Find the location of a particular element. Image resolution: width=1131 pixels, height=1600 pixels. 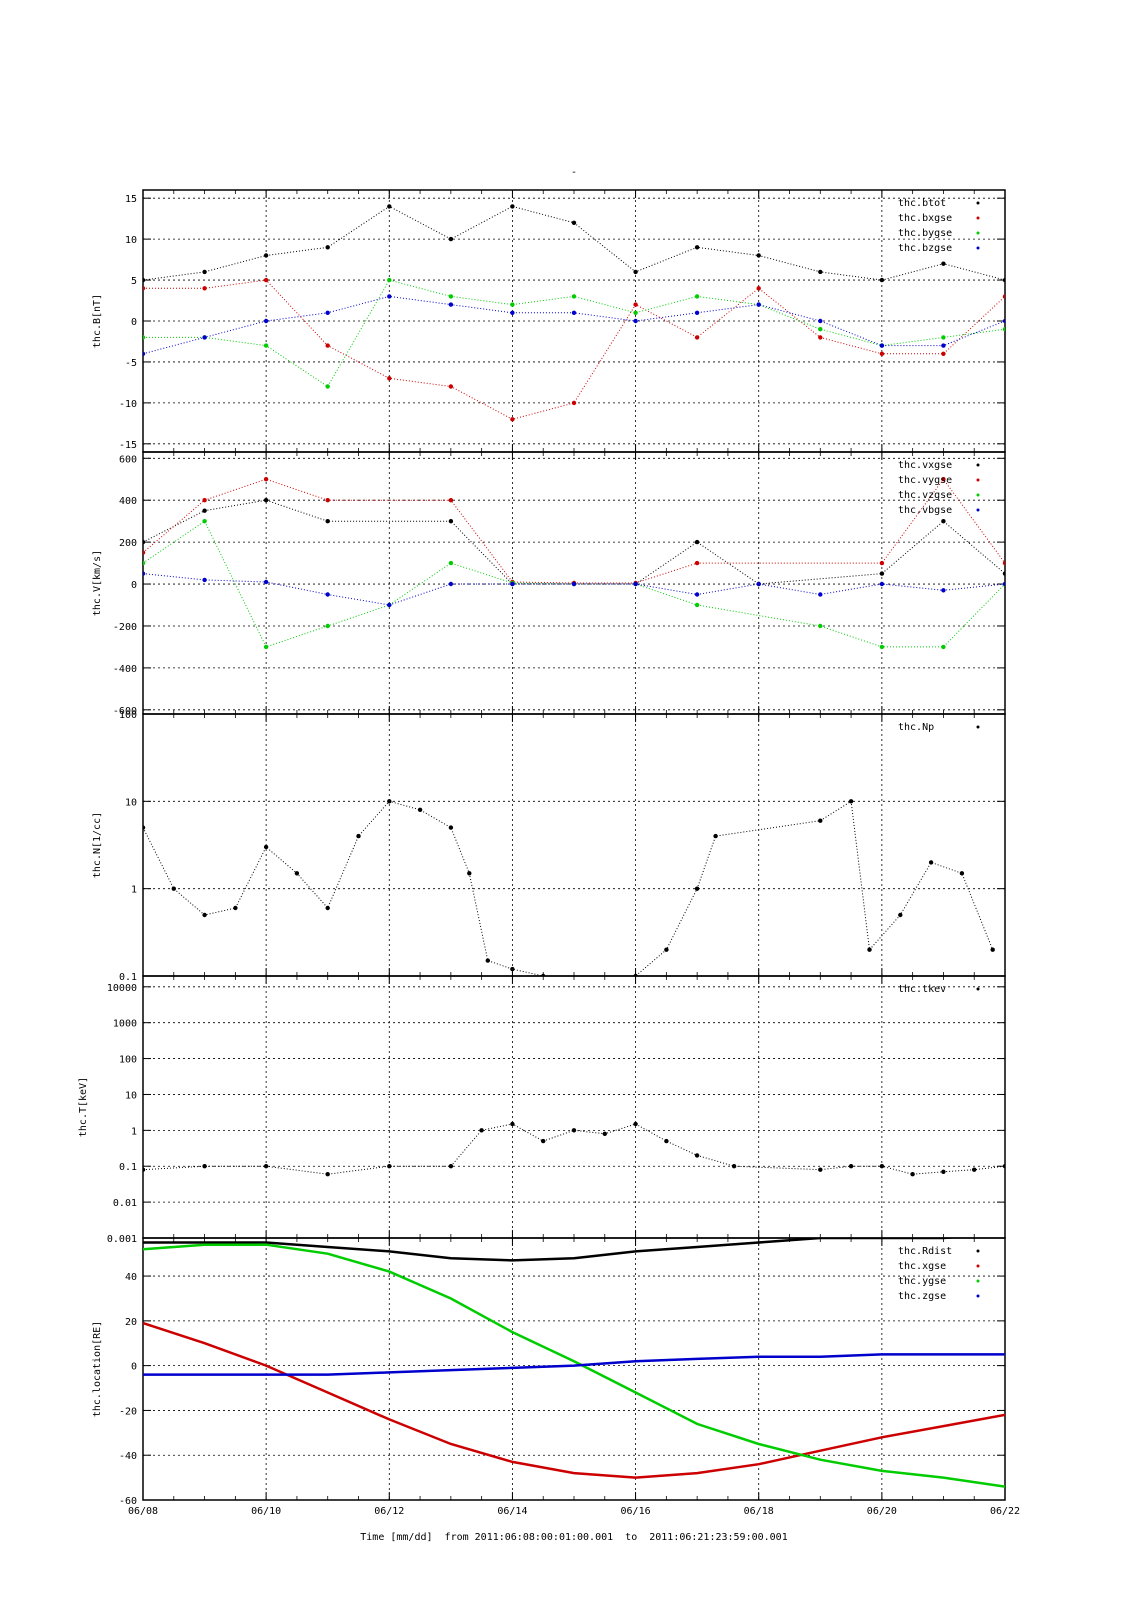

legend-label: thc.zgse is located at coordinates (922, 1296).